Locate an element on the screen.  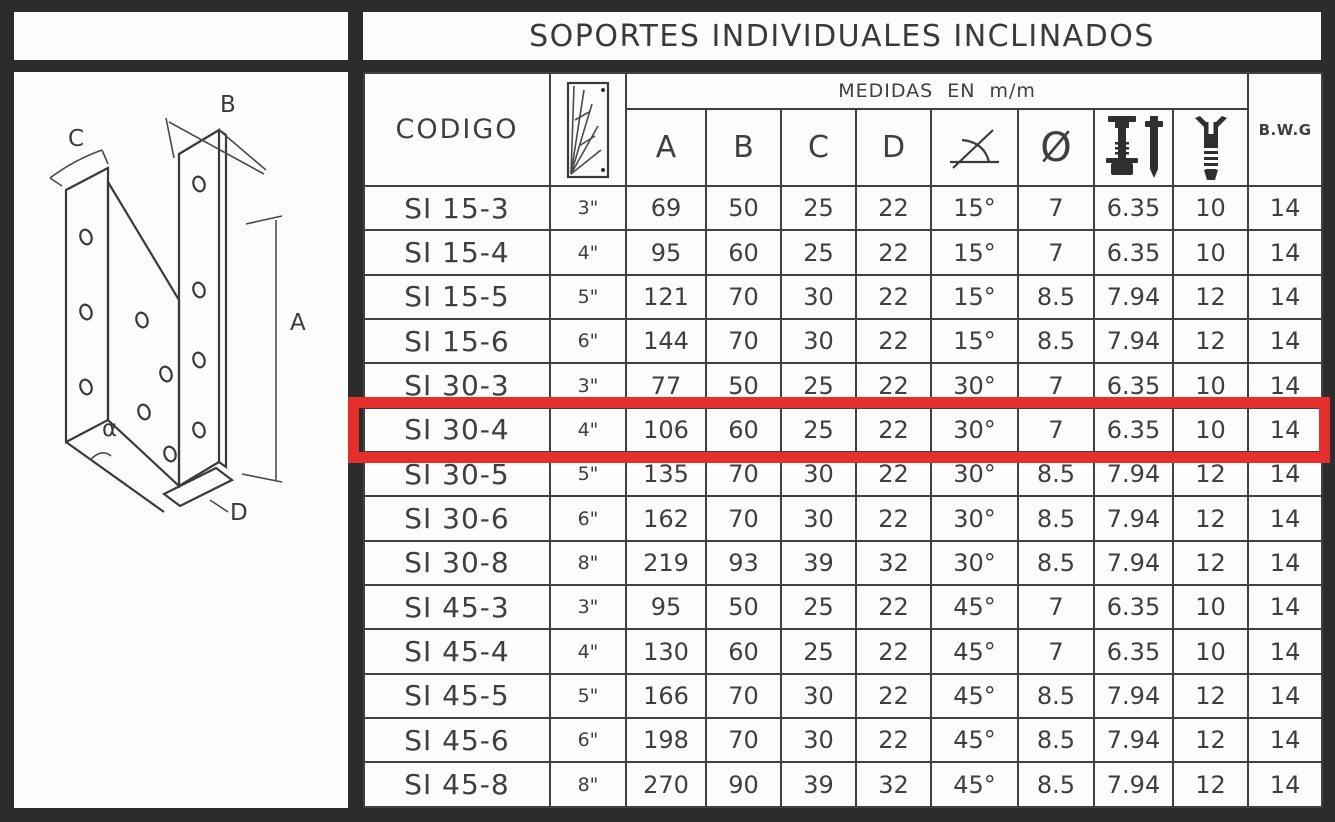
bolt-and-screw-icon is located at coordinates (1134, 146).